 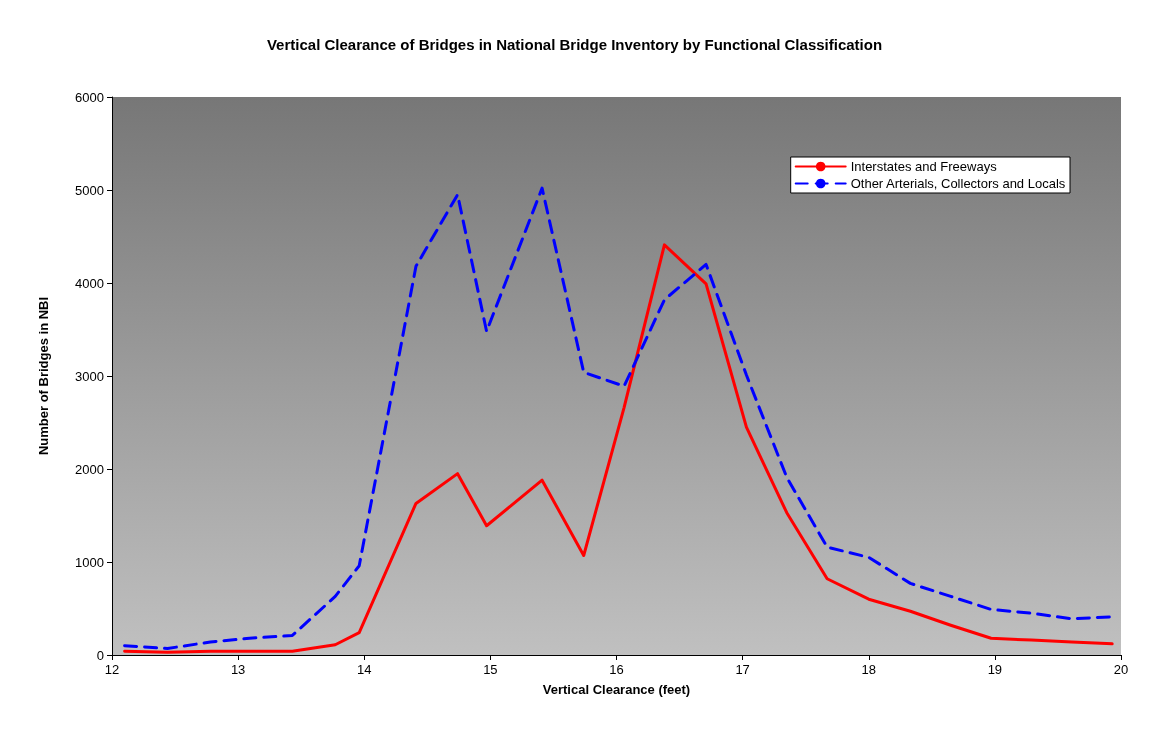 I want to click on x-tick-label: 19, so click(x=995, y=669).